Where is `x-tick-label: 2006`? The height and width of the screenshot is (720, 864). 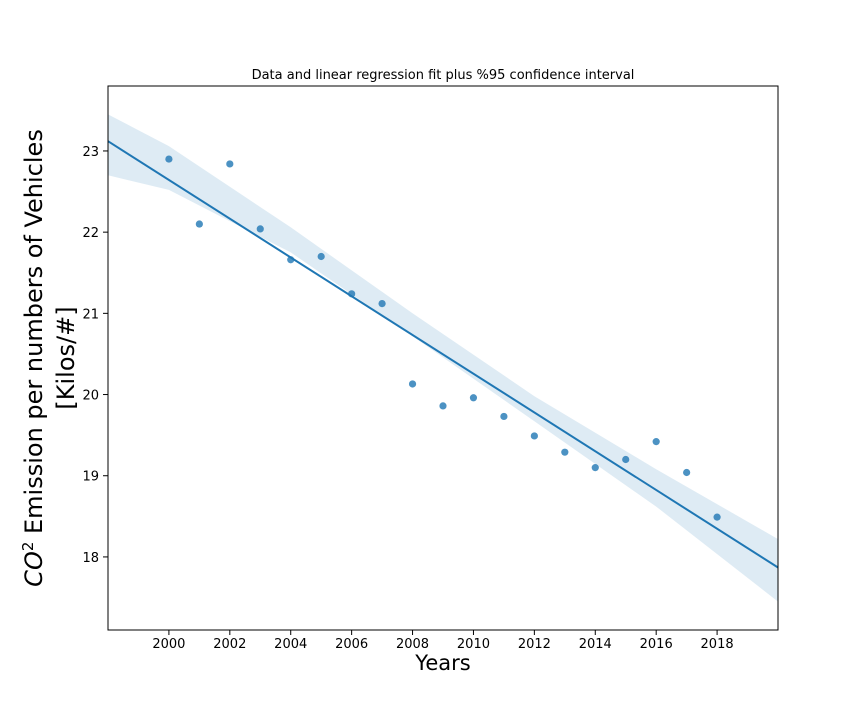
x-tick-label: 2006 is located at coordinates (351, 644).